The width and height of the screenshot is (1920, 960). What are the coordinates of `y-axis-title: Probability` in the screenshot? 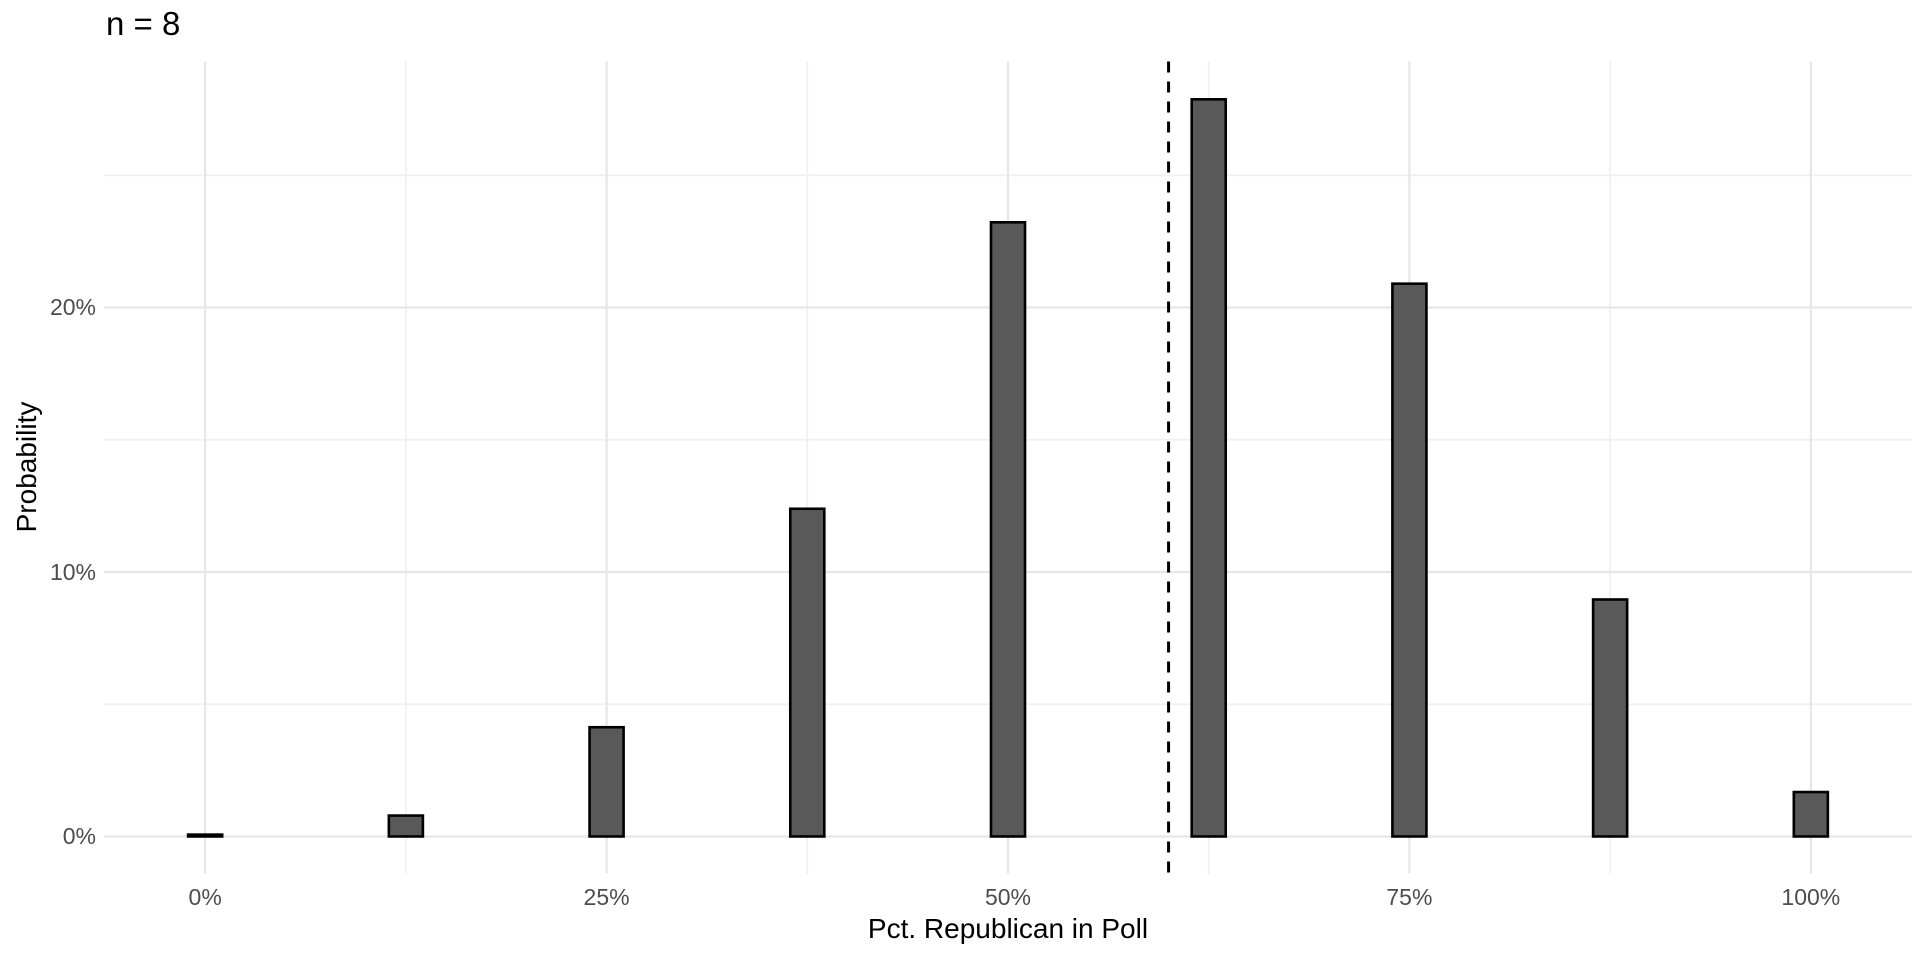 It's located at (26, 467).